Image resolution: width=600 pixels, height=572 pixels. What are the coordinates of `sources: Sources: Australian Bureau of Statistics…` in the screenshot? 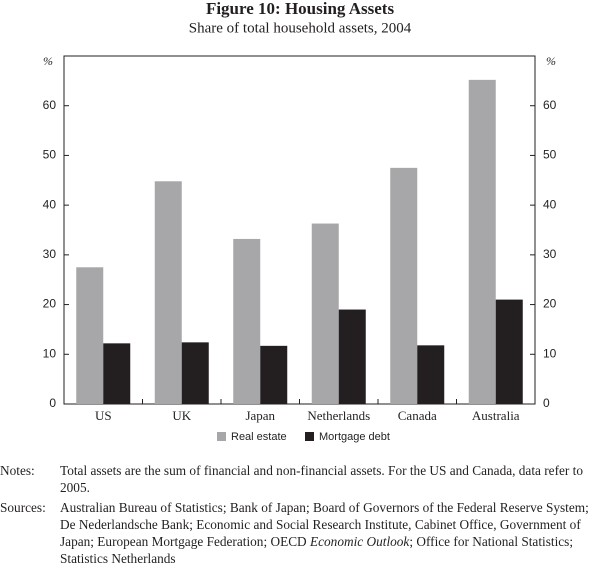 It's located at (300, 533).